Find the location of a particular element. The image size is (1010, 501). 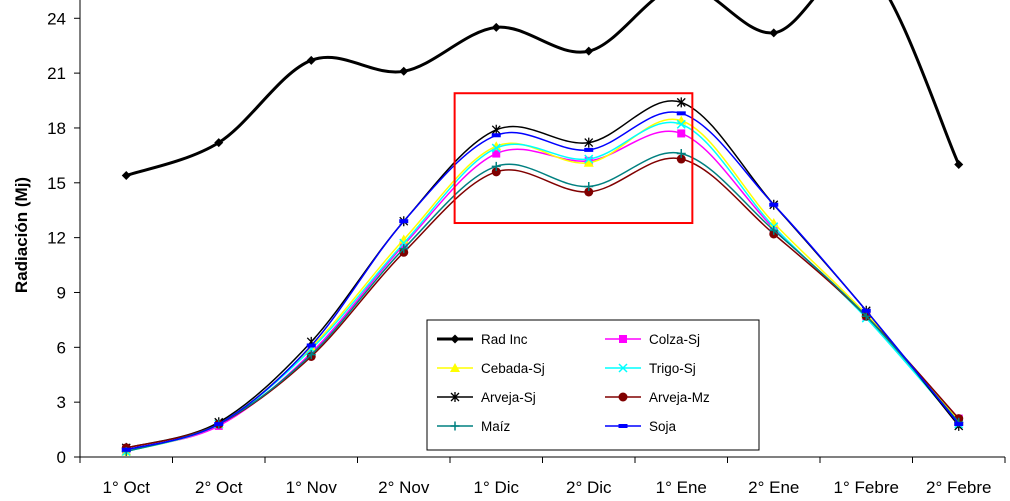

annotation-layer is located at coordinates (573, 158).